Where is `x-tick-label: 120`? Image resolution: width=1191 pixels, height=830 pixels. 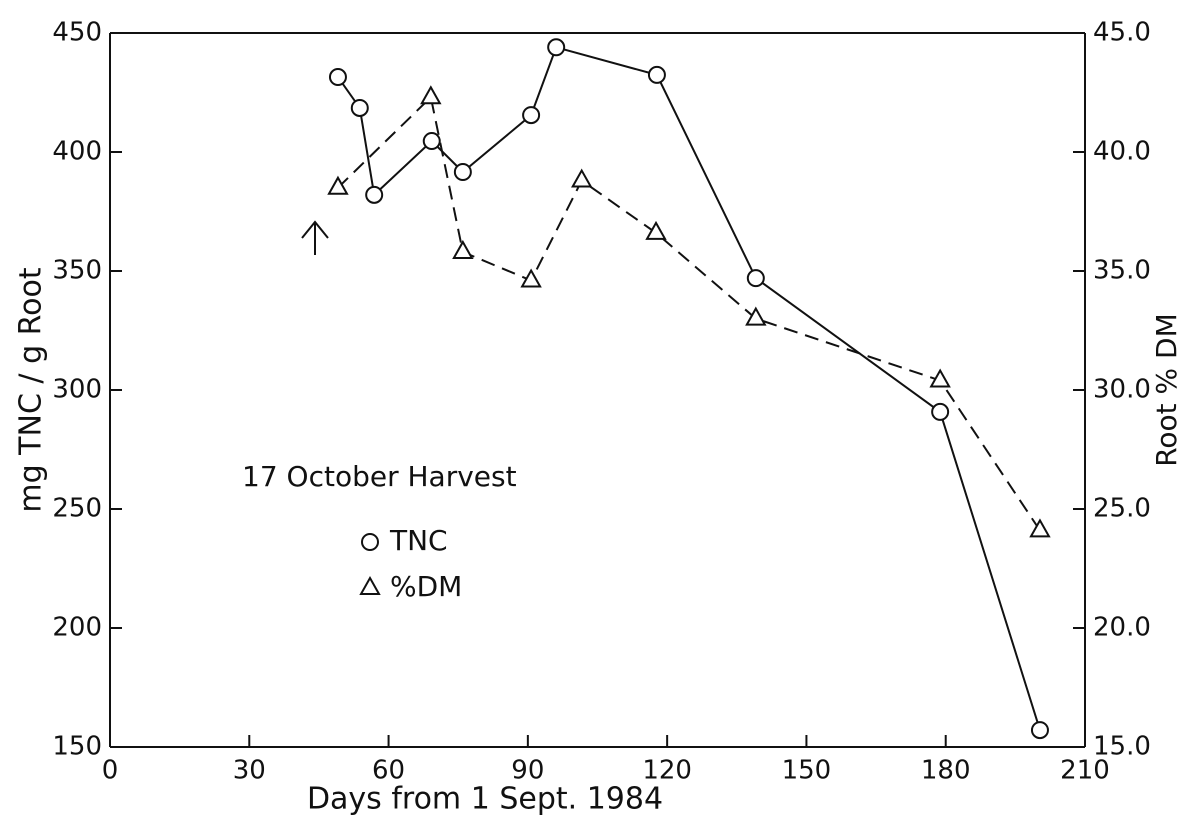
x-tick-label: 120 is located at coordinates (667, 771).